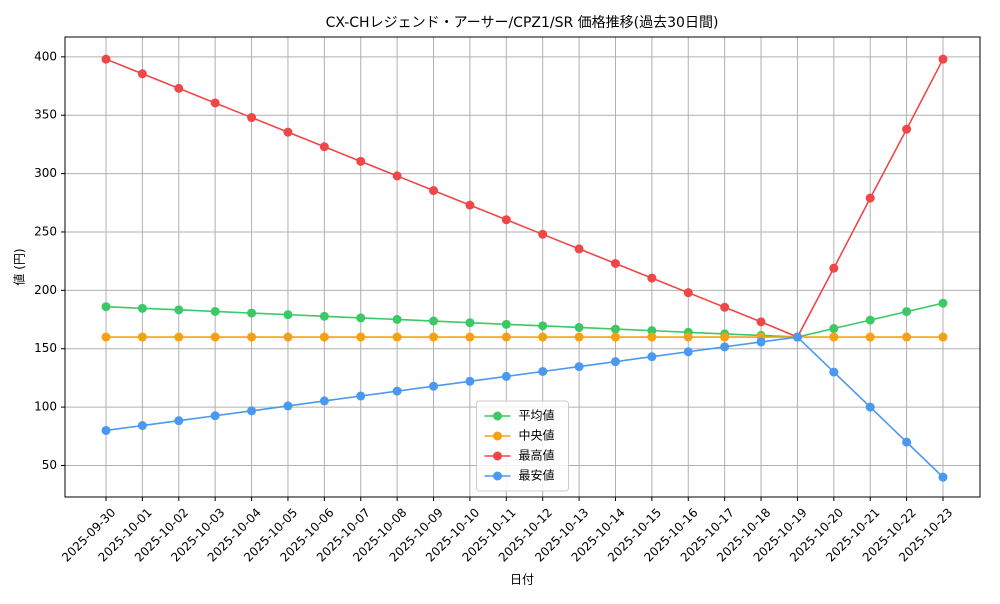 The width and height of the screenshot is (1000, 604). Describe the element at coordinates (49, 465) in the screenshot. I see `y-tick-label: 50` at that location.